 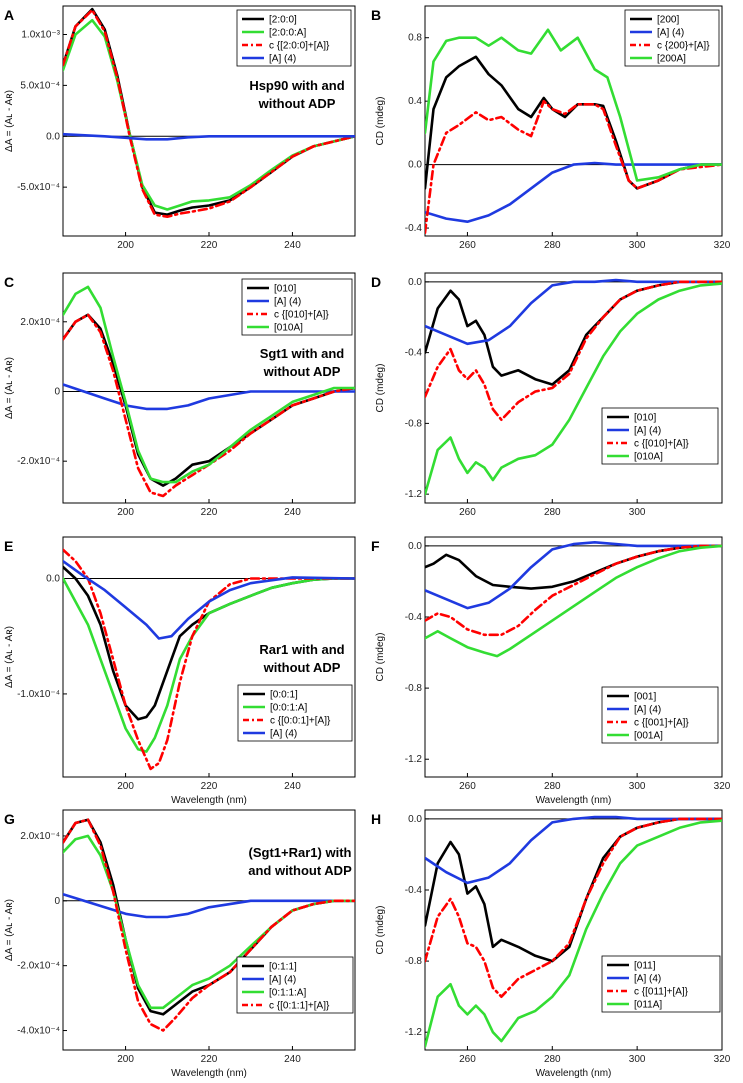 What do you see at coordinates (284, 695) in the screenshot?
I see `legend-entry: [0:0:1]` at bounding box center [284, 695].